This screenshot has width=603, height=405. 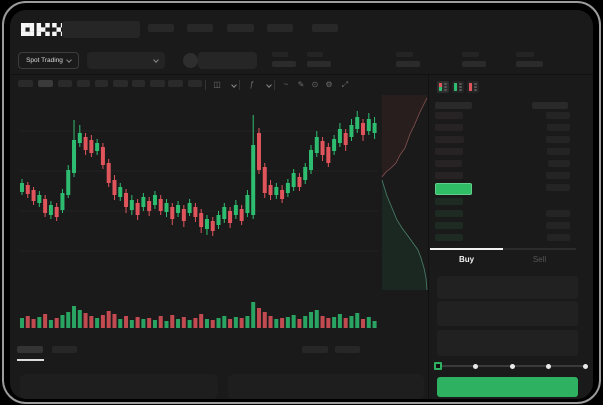 I want to click on candle-style-icon: ◫, so click(x=217, y=84).